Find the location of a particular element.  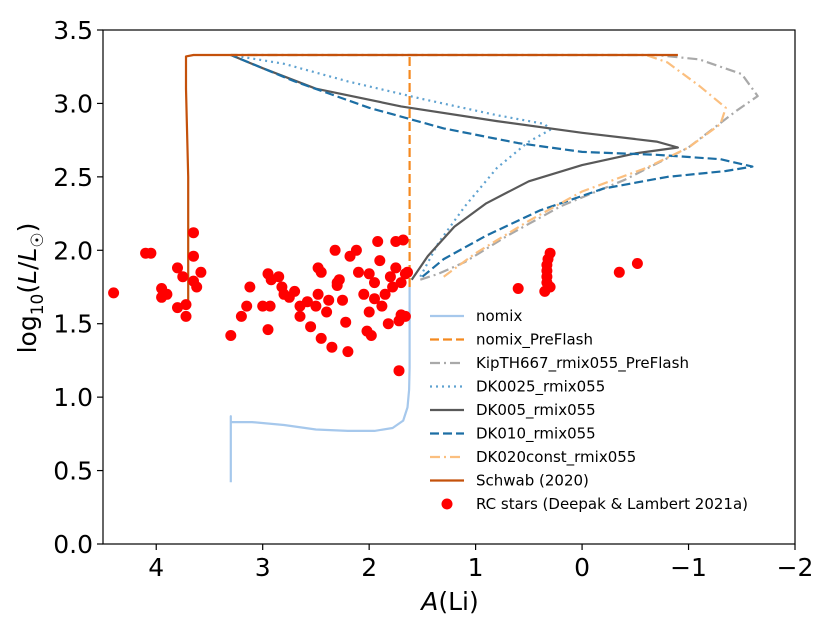

legend-label: nomix_PreFlash is located at coordinates (534, 340).